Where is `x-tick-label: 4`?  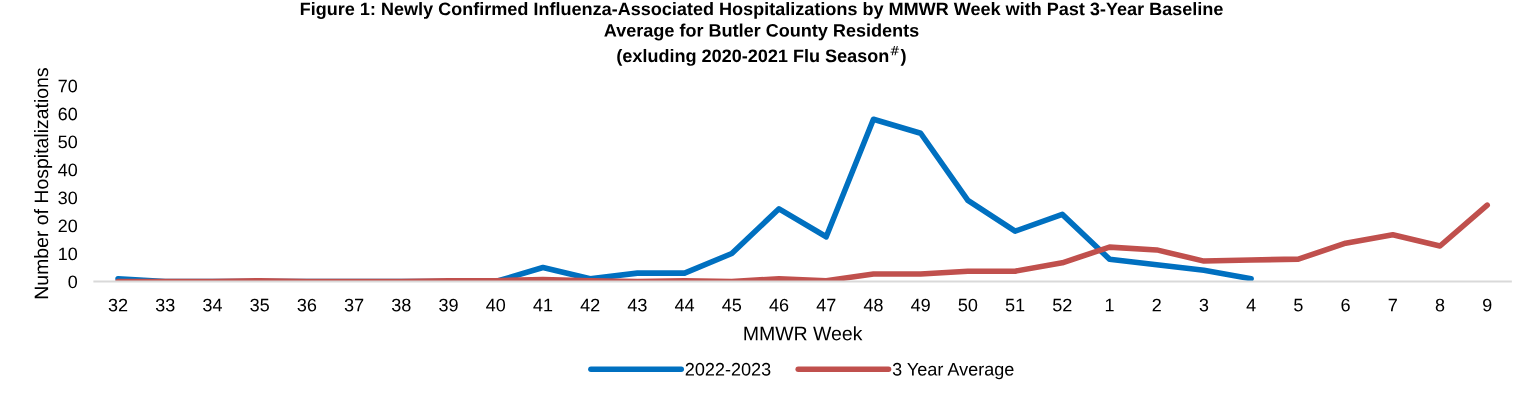 x-tick-label: 4 is located at coordinates (1251, 305).